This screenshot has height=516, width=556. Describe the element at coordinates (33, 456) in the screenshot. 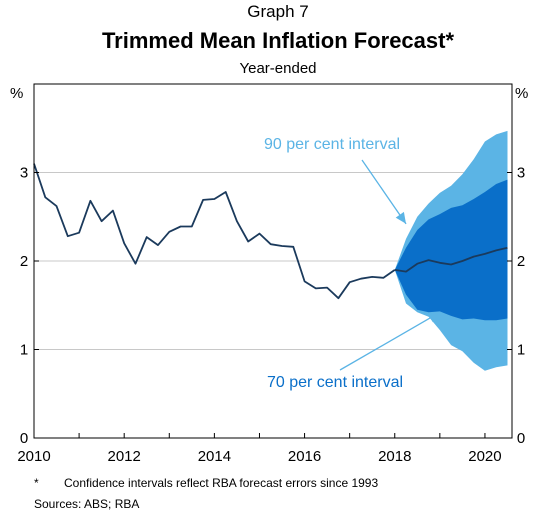

I see `x-tick-2010: 2010` at that location.